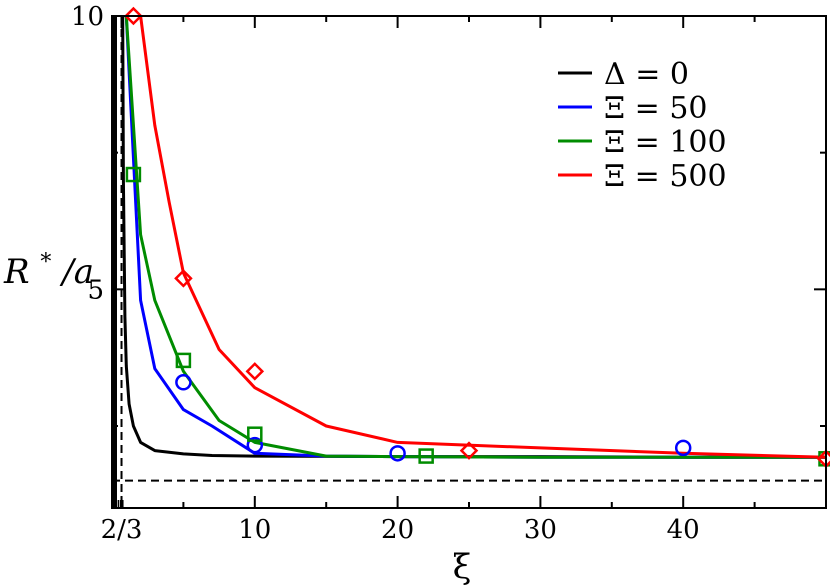 This screenshot has width=830, height=588. What do you see at coordinates (397, 530) in the screenshot?
I see `x-tick-label: 20` at bounding box center [397, 530].